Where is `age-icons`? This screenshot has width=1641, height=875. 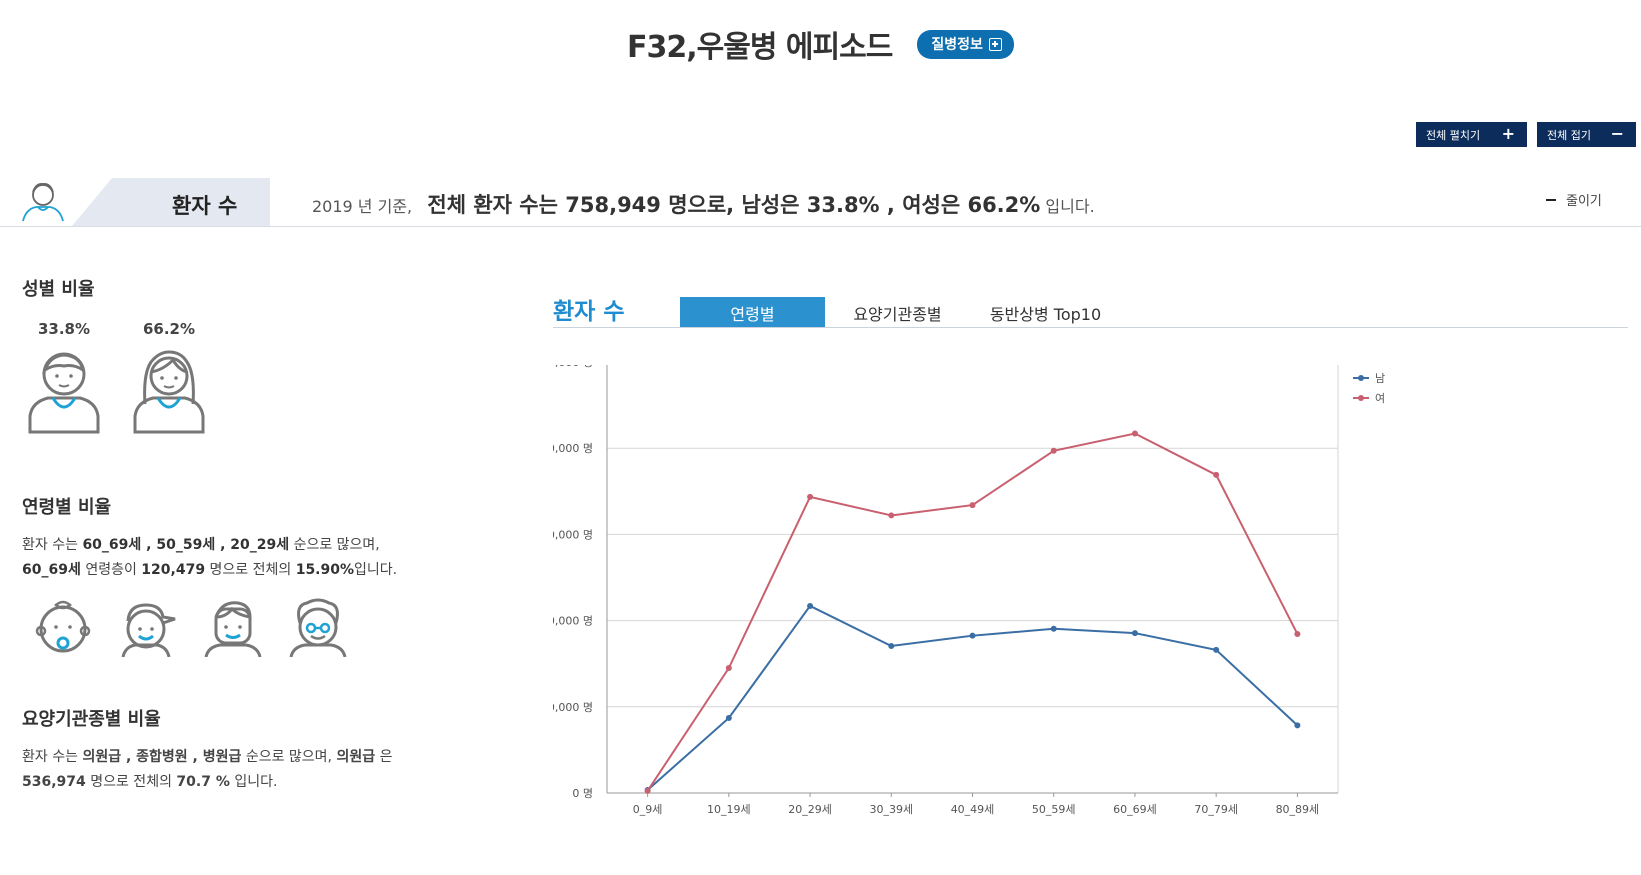
age-icons is located at coordinates (199, 628).